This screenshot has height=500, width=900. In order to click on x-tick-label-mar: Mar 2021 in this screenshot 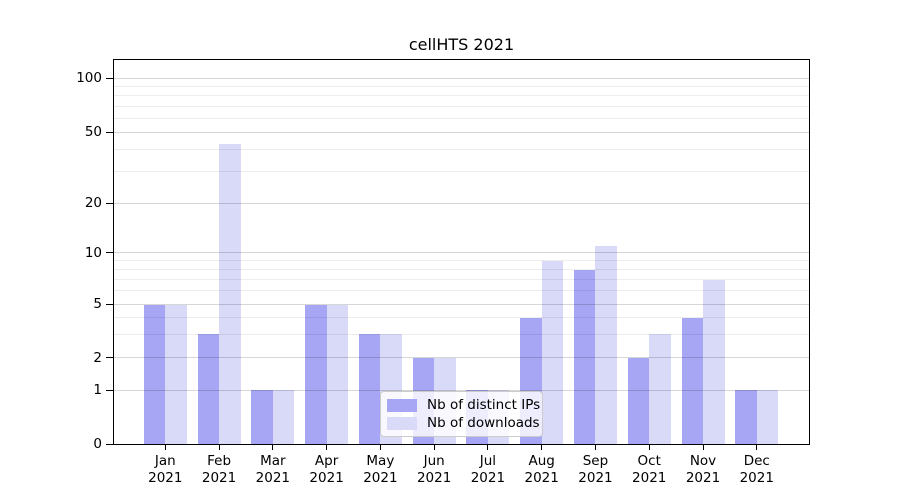, I will do `click(273, 470)`.